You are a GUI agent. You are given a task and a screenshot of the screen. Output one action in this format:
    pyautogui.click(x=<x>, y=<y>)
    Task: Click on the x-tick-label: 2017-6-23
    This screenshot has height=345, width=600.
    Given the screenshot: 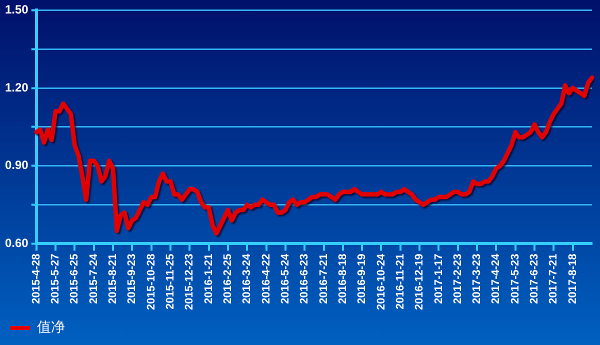 What is the action you would take?
    pyautogui.click(x=534, y=279)
    